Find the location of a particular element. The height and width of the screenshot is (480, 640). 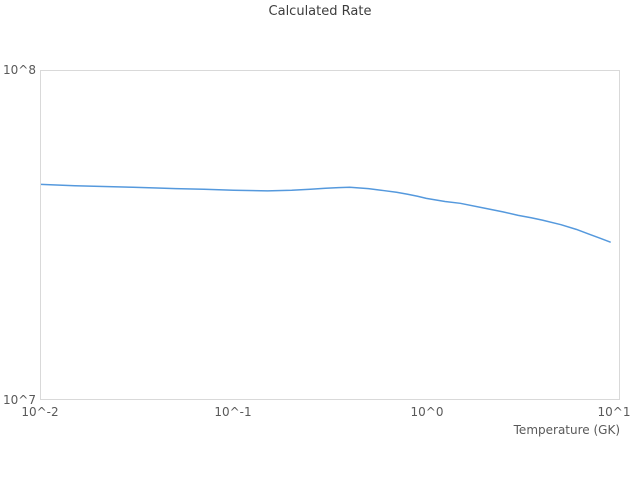

x-axis-tick-1e0: 10^0 is located at coordinates (427, 412).